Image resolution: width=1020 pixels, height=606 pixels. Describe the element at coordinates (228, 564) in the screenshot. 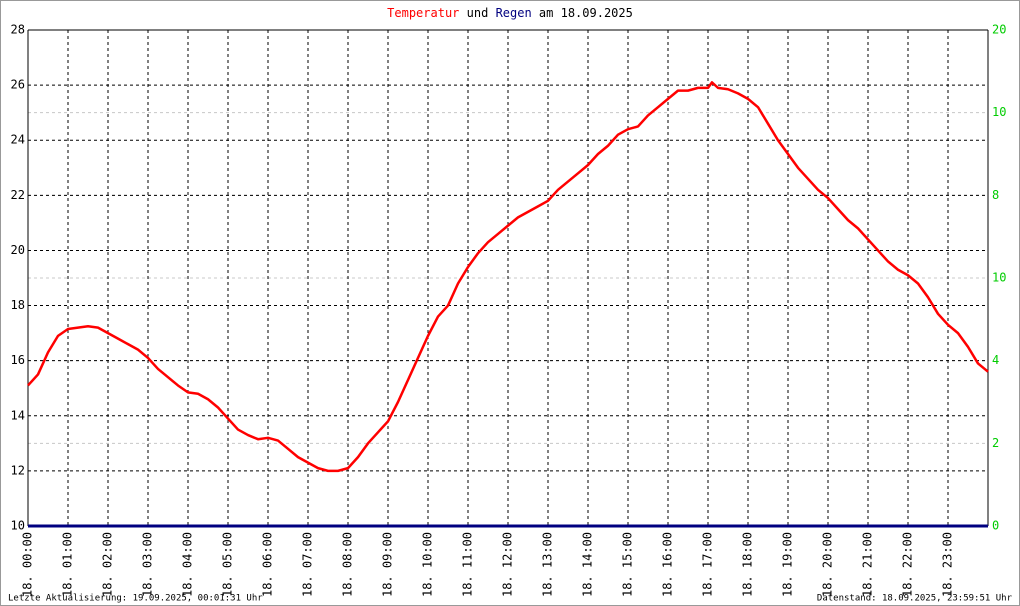

I see `x-tick-label: 18. 05:00` at that location.